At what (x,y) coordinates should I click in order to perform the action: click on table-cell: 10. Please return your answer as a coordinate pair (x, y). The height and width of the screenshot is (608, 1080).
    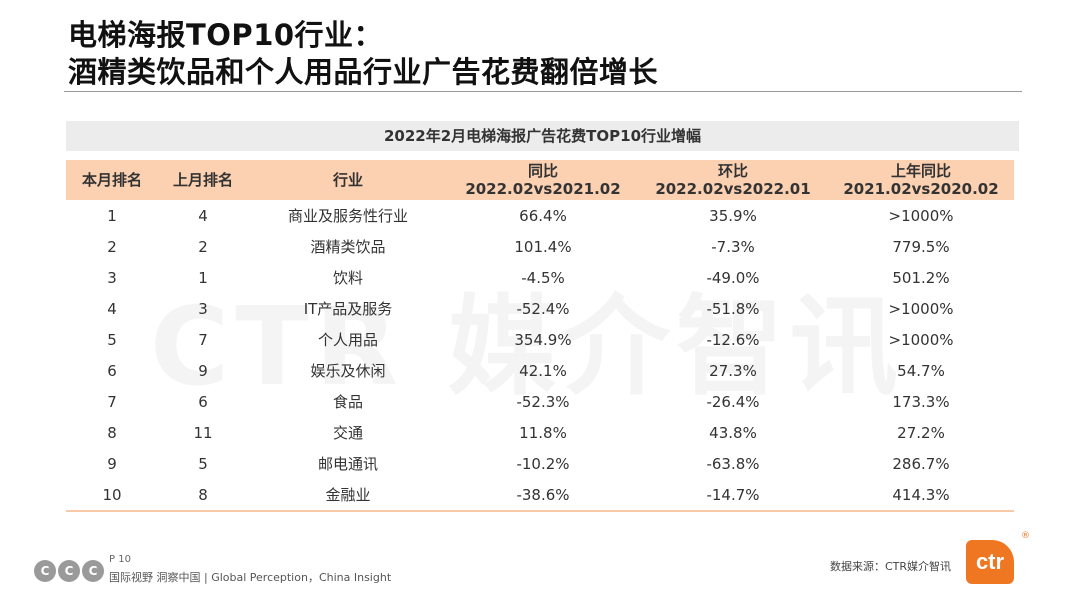
    Looking at the image, I should click on (112, 495).